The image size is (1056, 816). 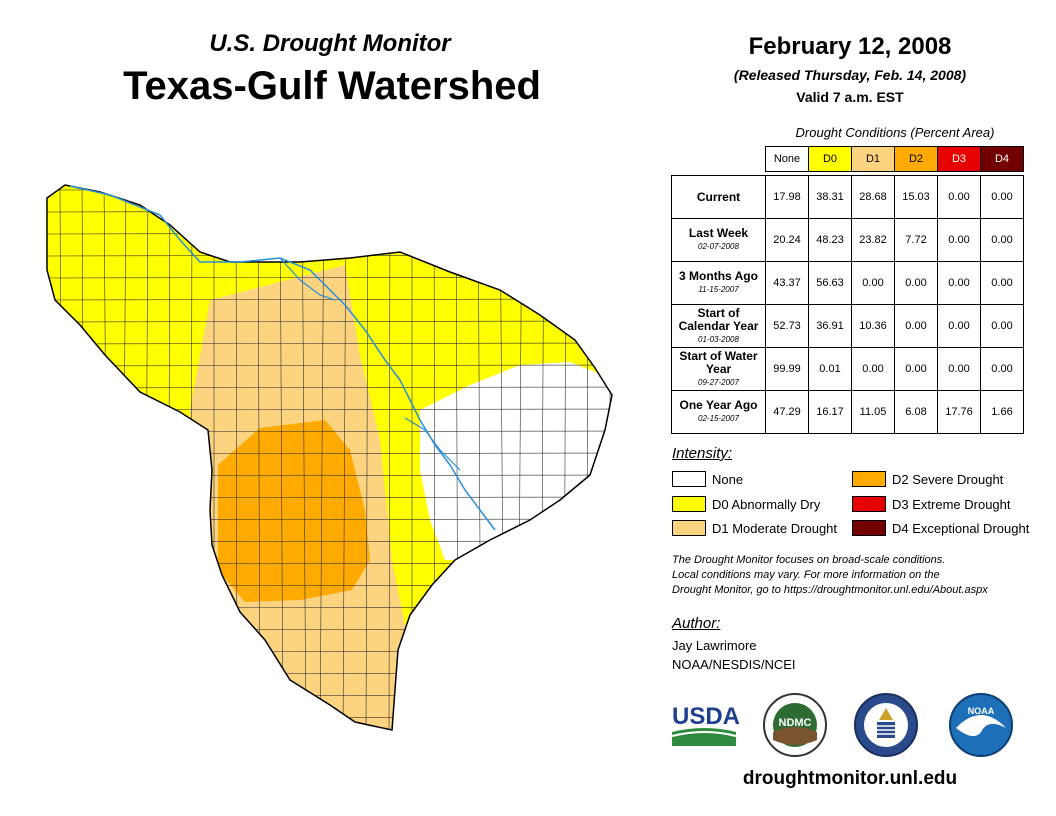 What do you see at coordinates (916, 197) in the screenshot?
I see `cell: 15.03` at bounding box center [916, 197].